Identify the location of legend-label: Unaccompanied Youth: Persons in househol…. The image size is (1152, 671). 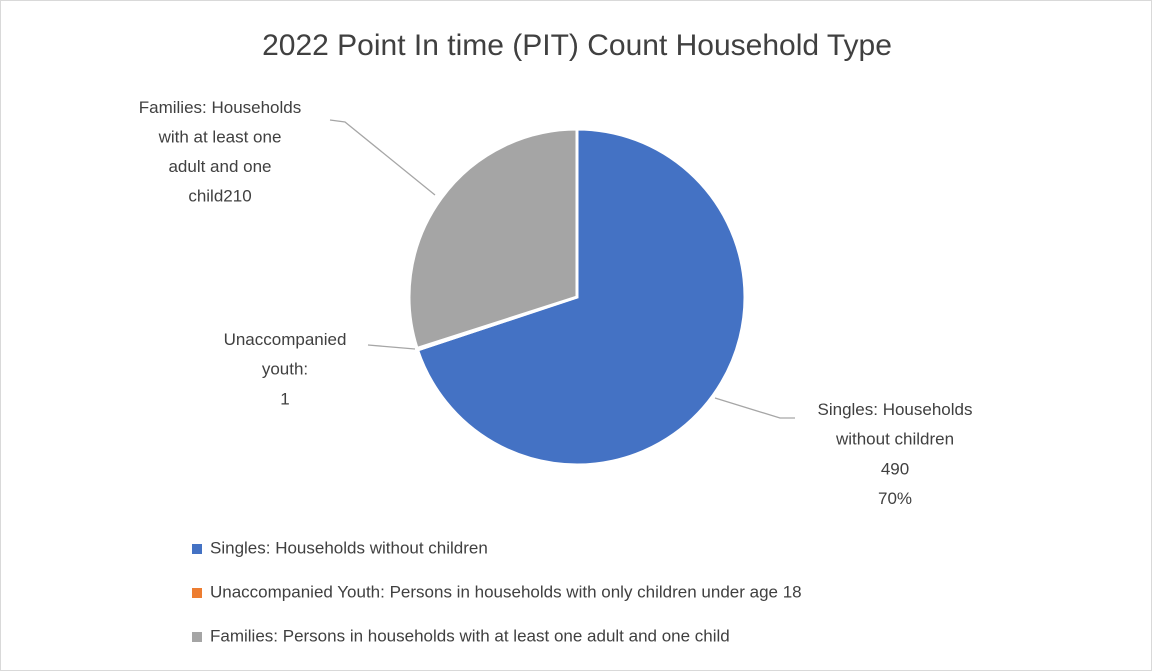
(506, 591).